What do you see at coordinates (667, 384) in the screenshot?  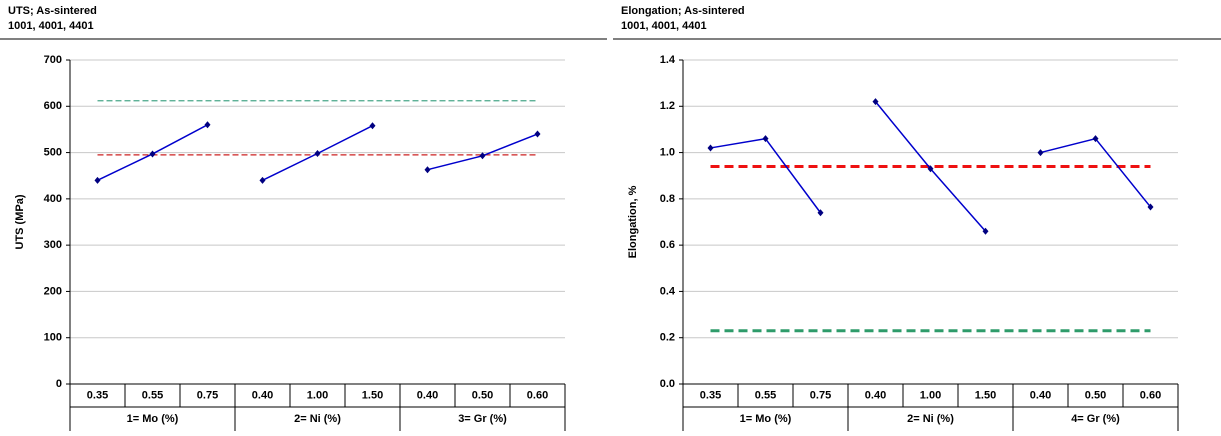 I see `y-tick-label: 0.0` at bounding box center [667, 384].